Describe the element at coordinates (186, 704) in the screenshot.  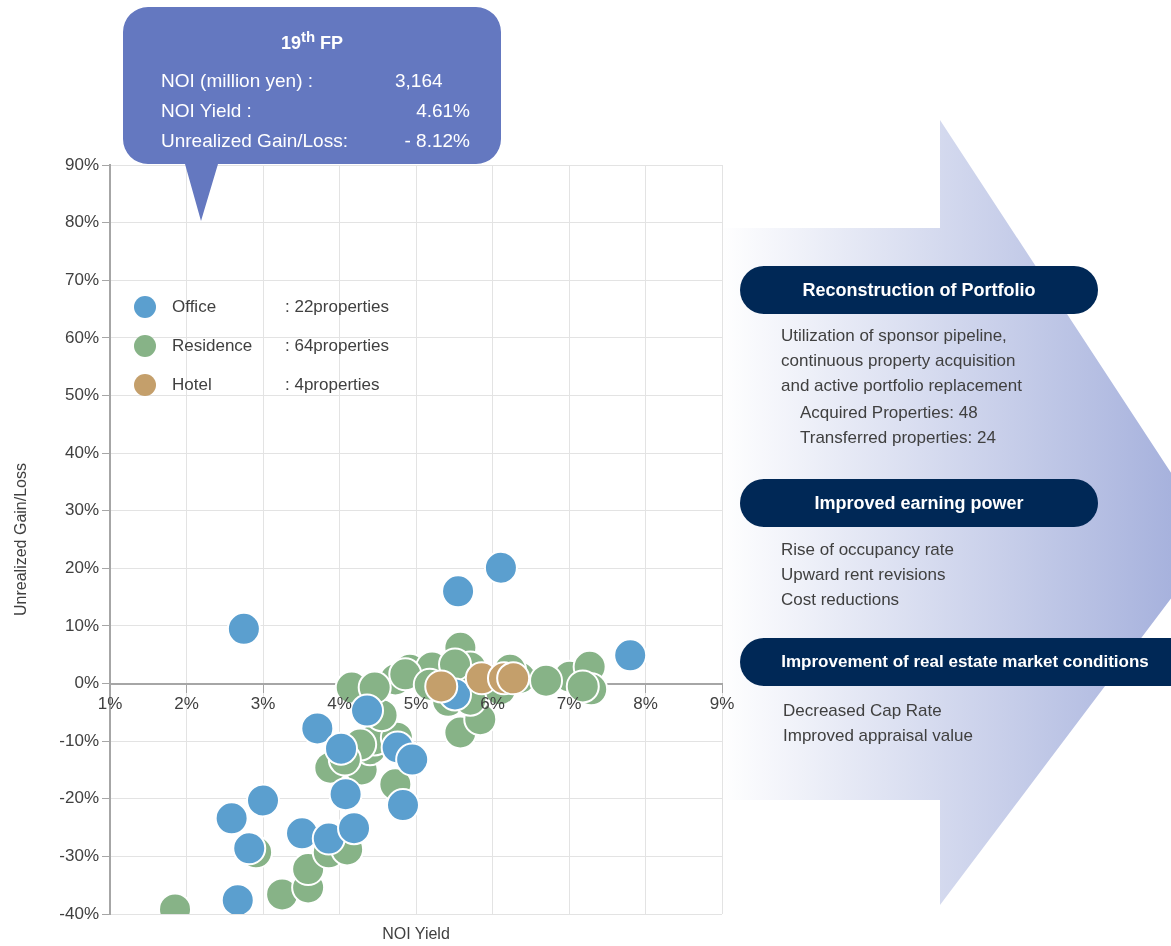
I see `x-tick-label: 2%` at that location.